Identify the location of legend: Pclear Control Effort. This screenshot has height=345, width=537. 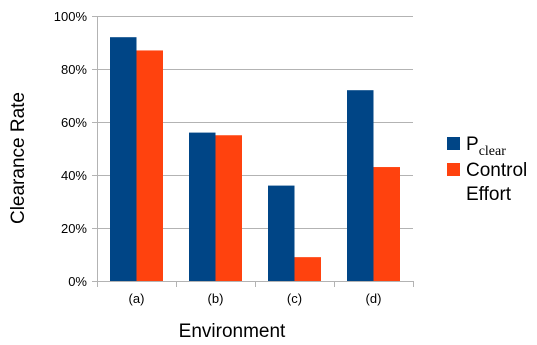
(487, 169).